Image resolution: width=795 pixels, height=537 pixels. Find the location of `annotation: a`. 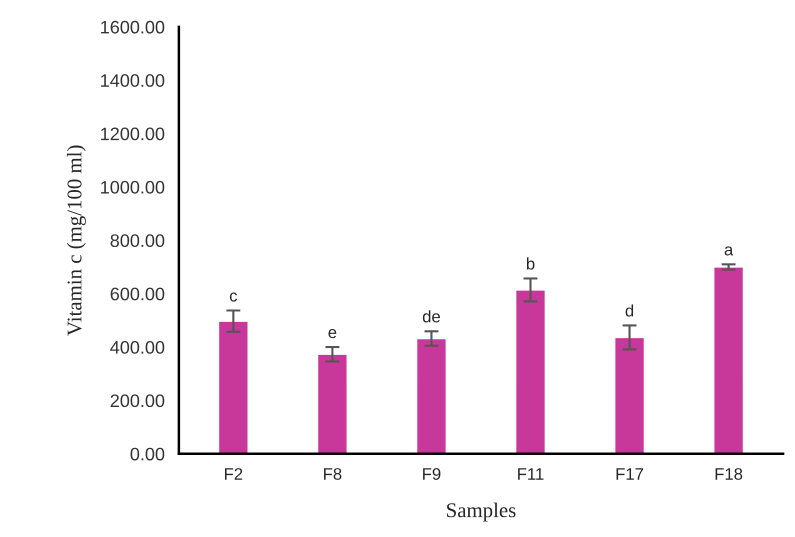

annotation: a is located at coordinates (729, 251).